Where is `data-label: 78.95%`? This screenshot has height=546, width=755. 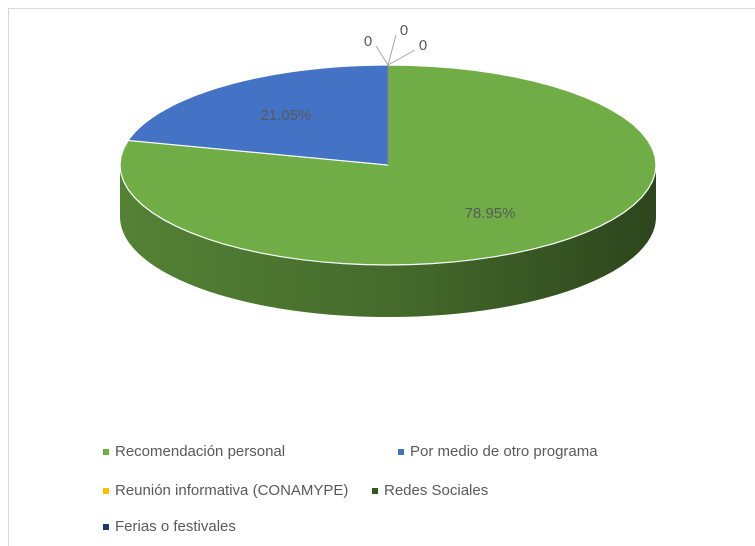
data-label: 78.95% is located at coordinates (490, 213).